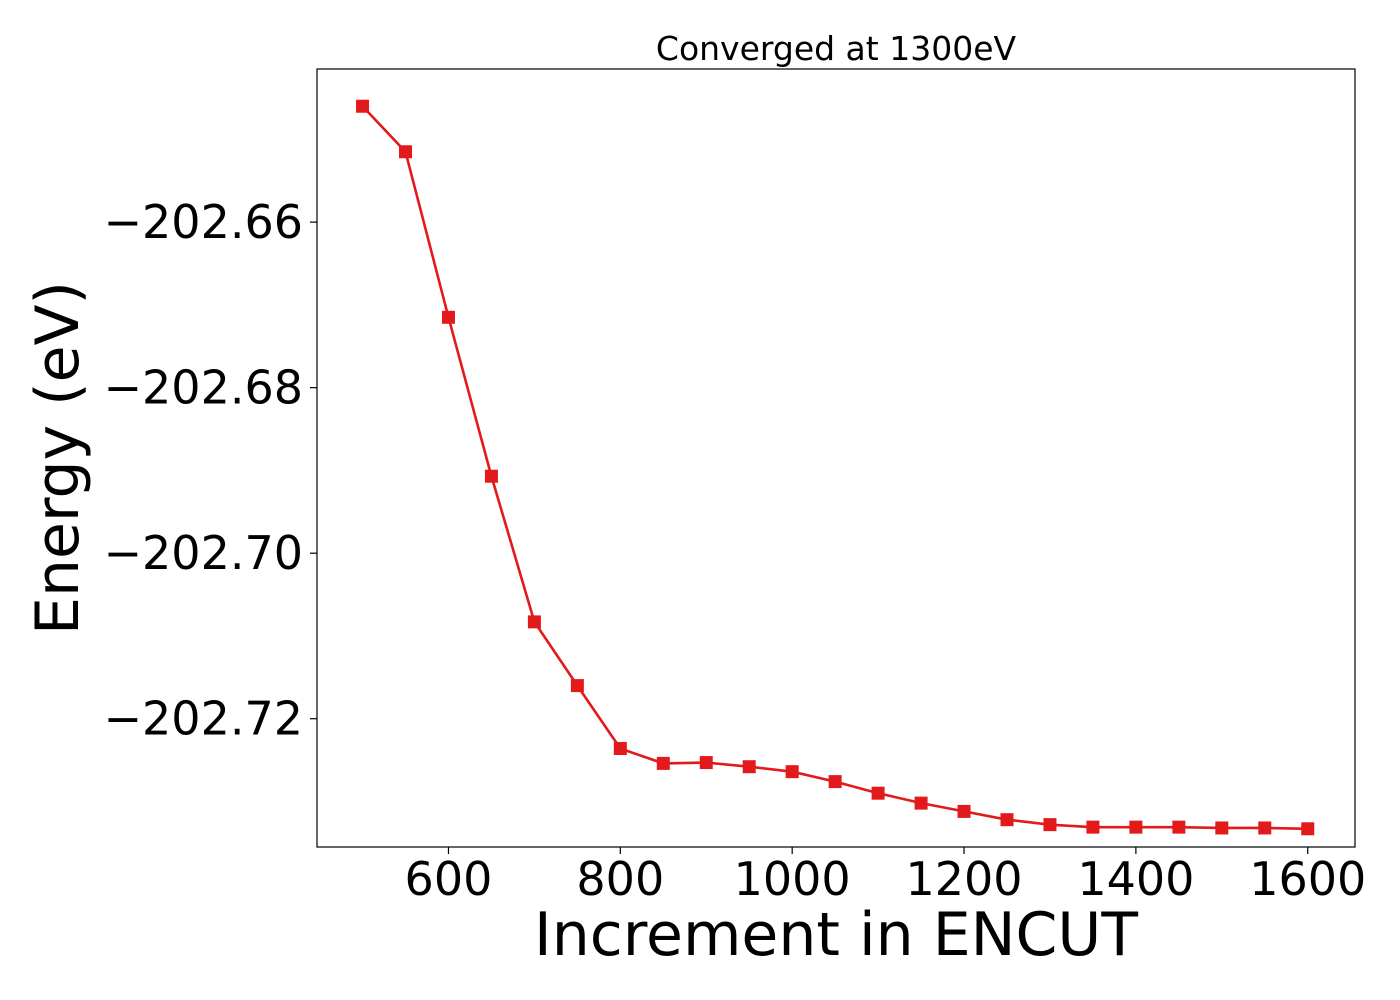 The height and width of the screenshot is (1000, 1400). Describe the element at coordinates (204, 719) in the screenshot. I see `y-tick-label: −202.72` at that location.